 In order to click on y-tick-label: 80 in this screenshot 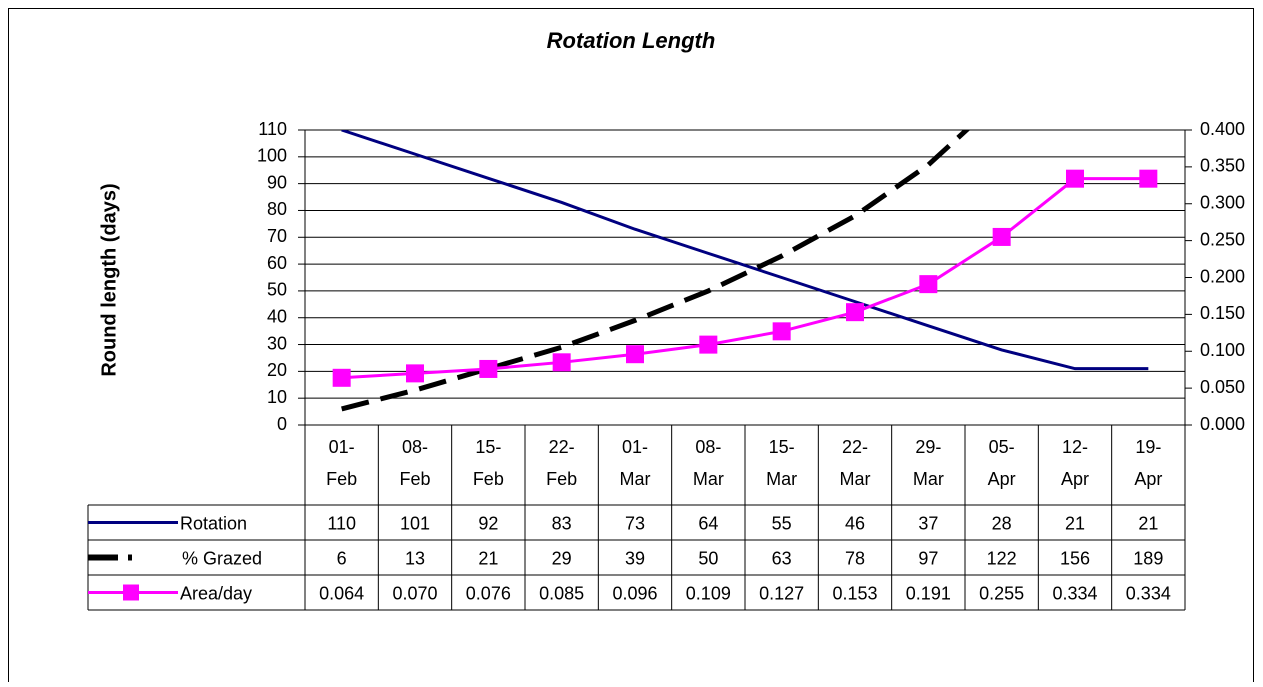, I will do `click(277, 209)`.